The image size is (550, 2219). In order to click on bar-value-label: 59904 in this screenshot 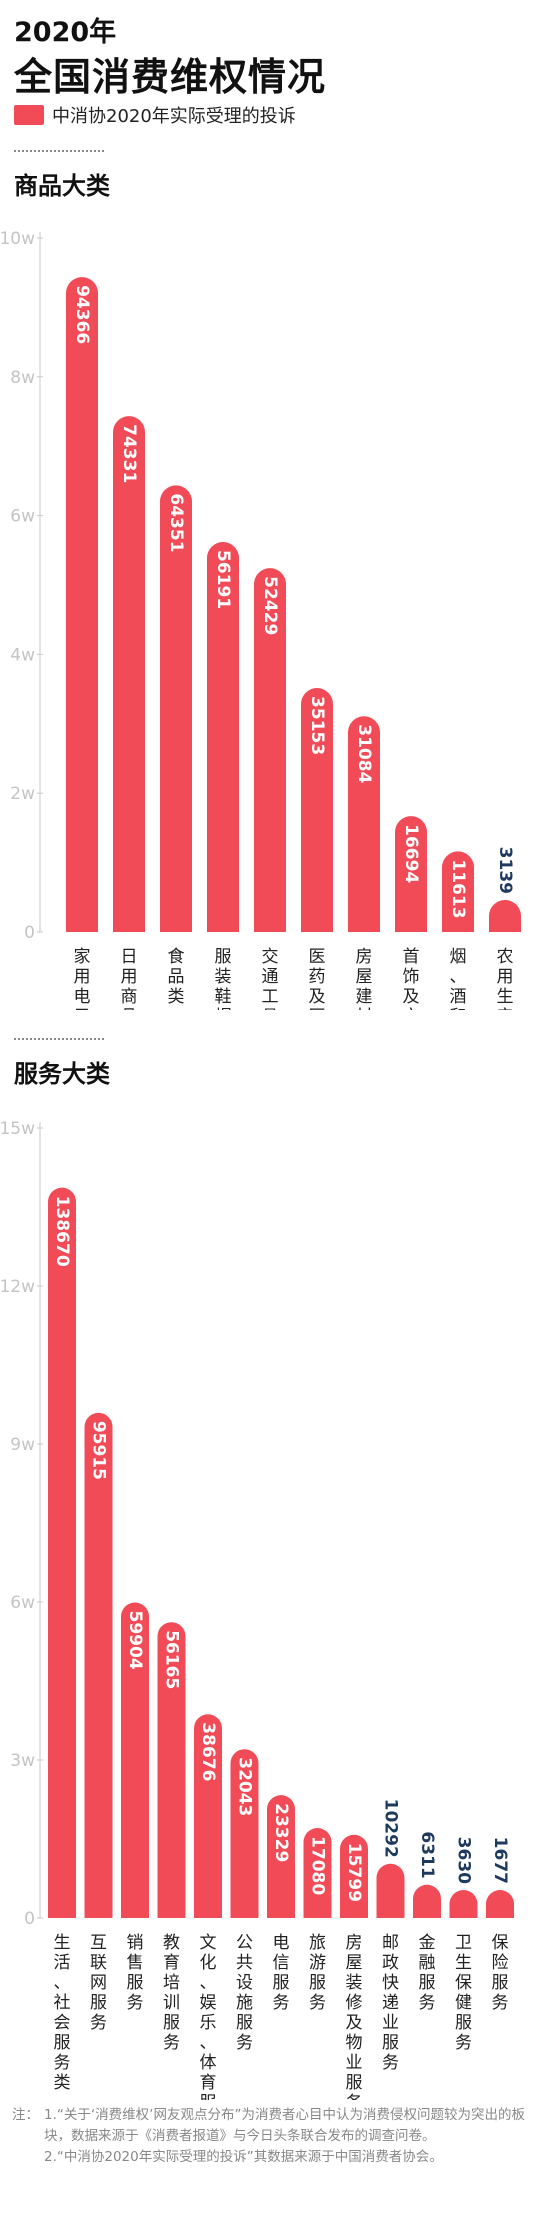, I will do `click(135, 1640)`.